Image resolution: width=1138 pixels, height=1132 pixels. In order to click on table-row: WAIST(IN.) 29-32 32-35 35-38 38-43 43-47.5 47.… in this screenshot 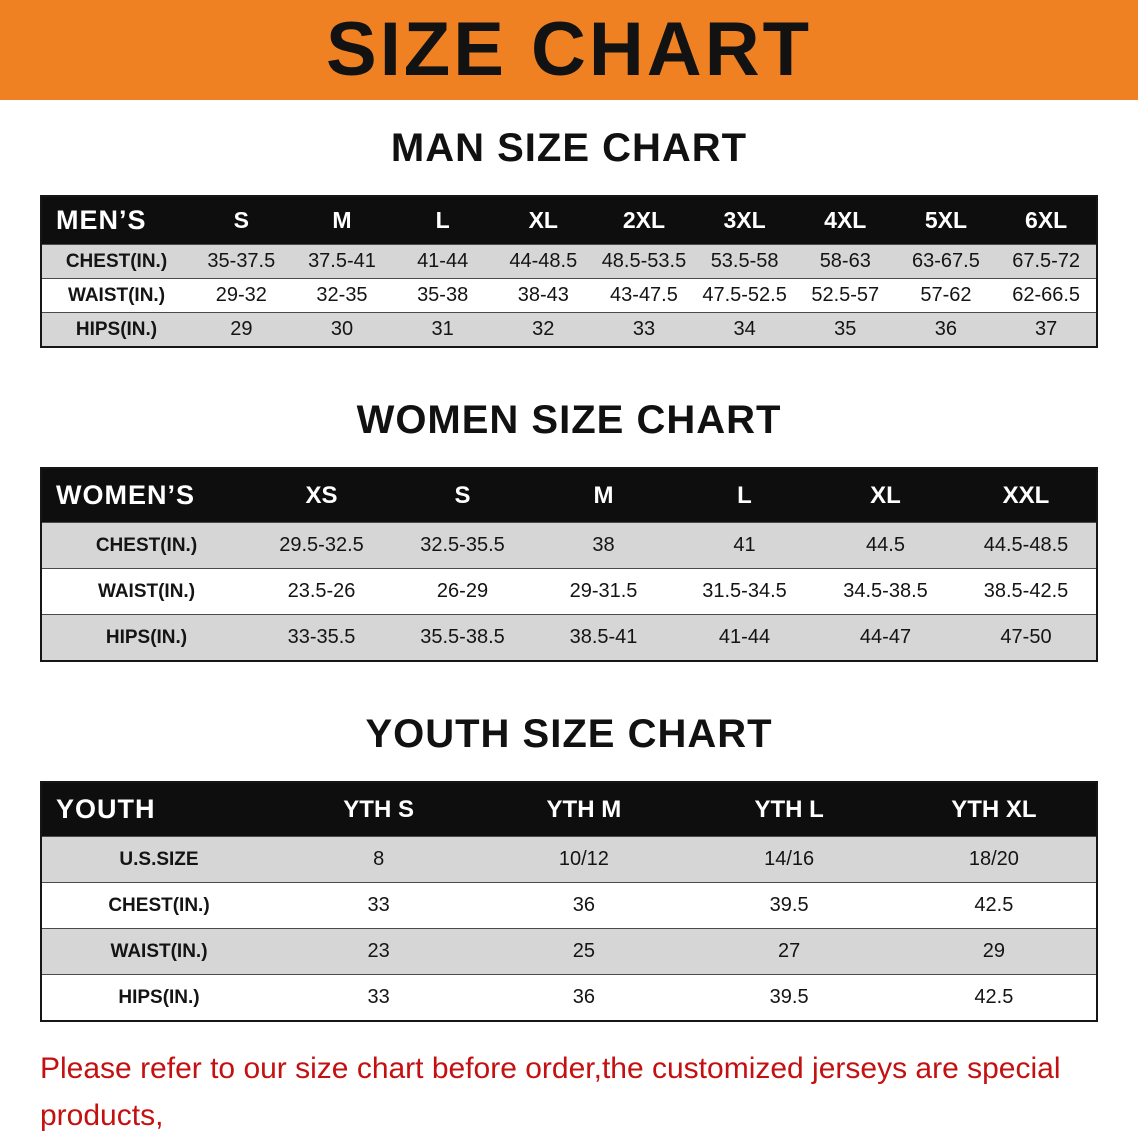, I will do `click(569, 295)`.